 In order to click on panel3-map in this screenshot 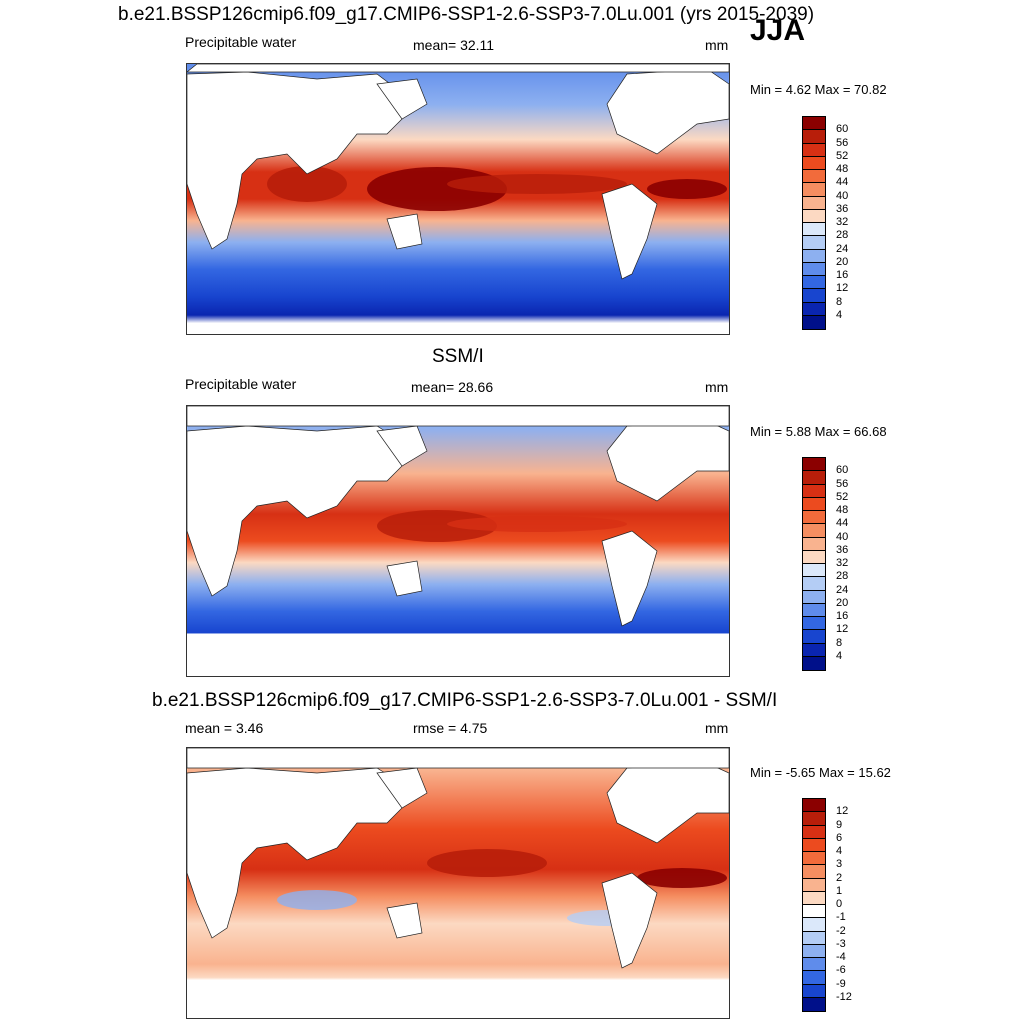, I will do `click(458, 883)`.